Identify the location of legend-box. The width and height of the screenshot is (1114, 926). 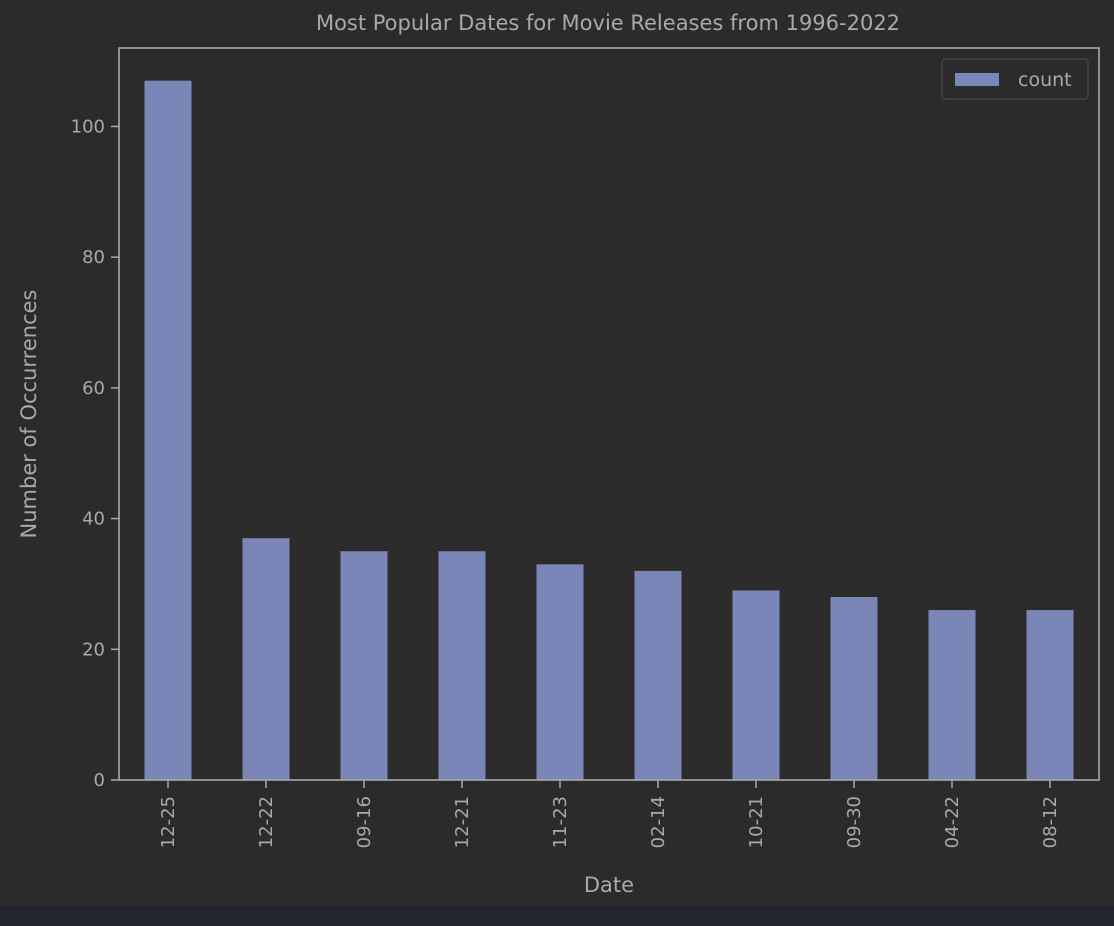
(1015, 79).